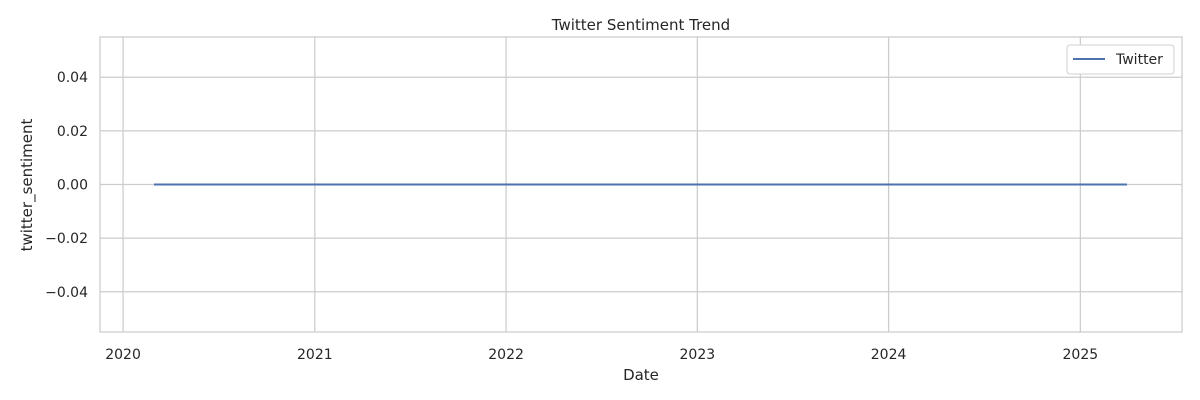 The height and width of the screenshot is (400, 1200). What do you see at coordinates (506, 355) in the screenshot?
I see `x-tick-label: 2022` at bounding box center [506, 355].